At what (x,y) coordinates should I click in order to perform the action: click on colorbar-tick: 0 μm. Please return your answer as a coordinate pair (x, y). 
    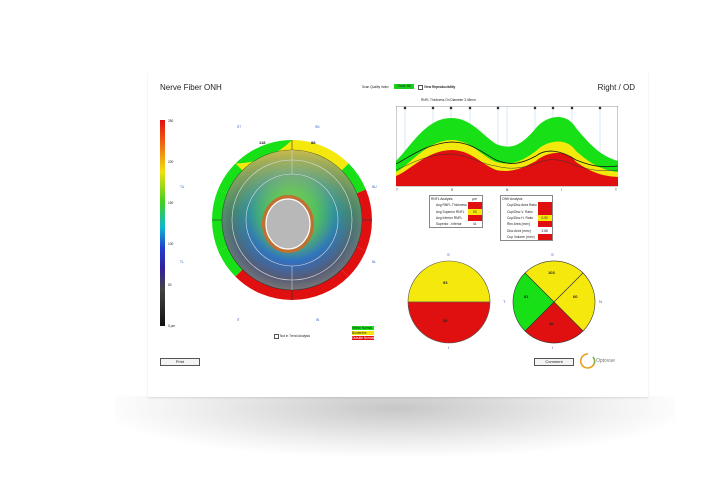
    Looking at the image, I should click on (172, 326).